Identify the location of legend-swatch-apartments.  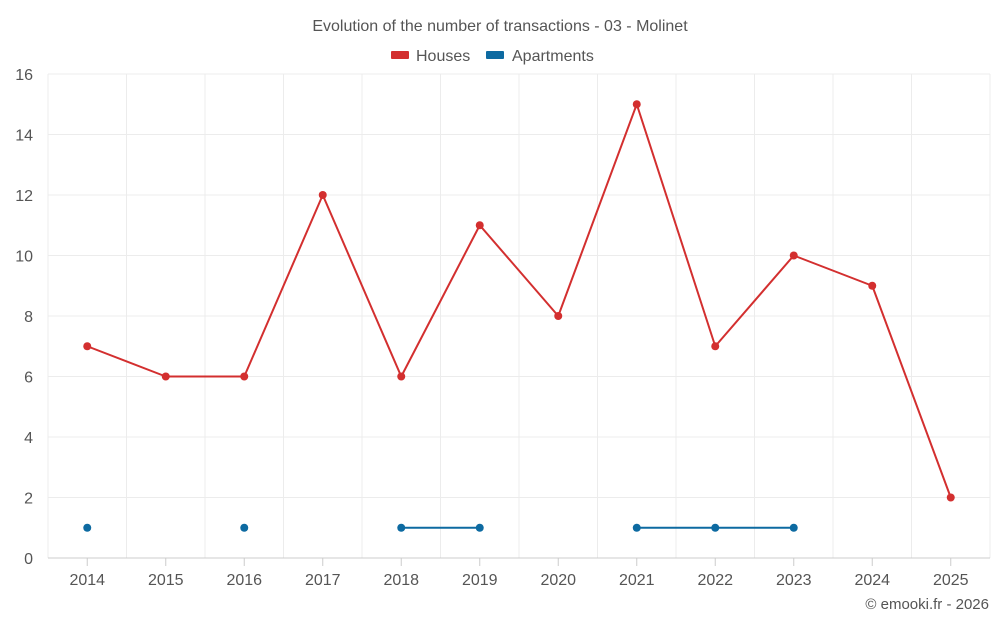
(495, 55).